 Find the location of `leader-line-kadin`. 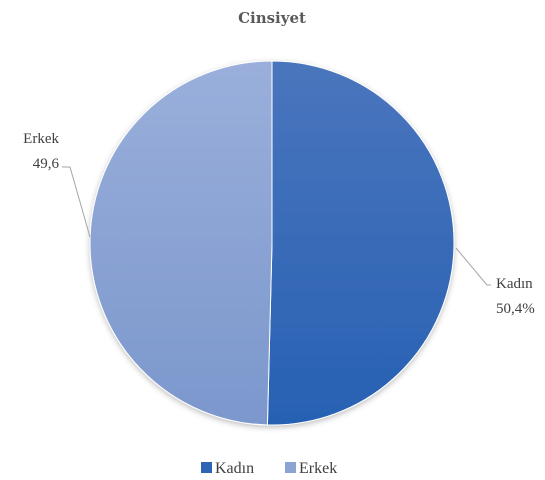

leader-line-kadin is located at coordinates (473, 266).